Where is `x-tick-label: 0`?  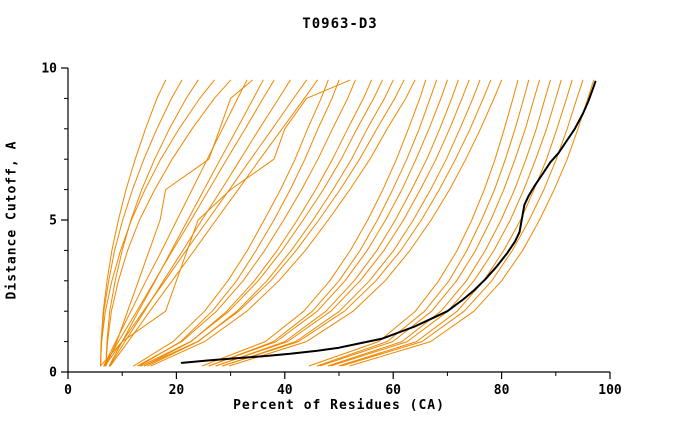 x-tick-label: 0 is located at coordinates (68, 390).